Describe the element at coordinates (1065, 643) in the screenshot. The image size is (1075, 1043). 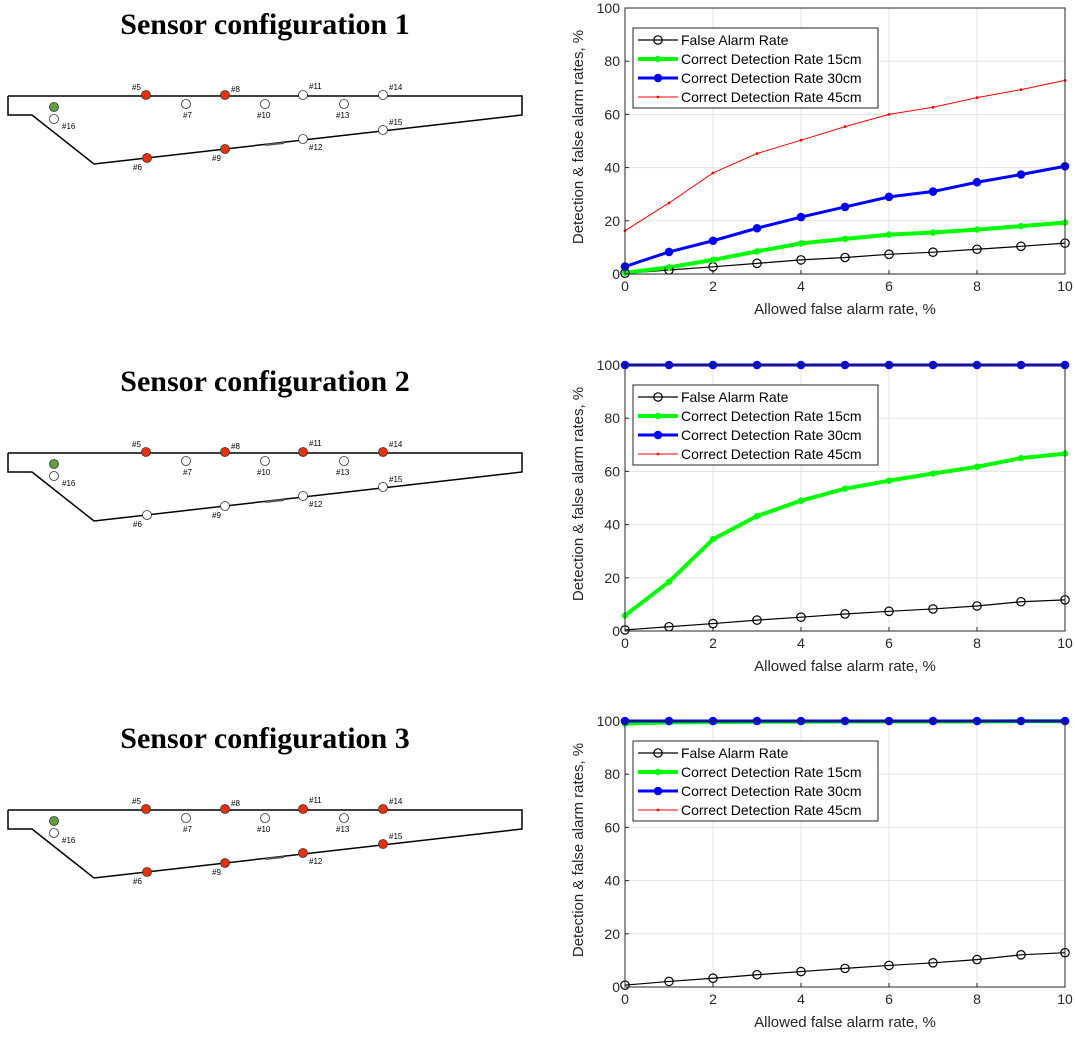
I see `chart2-x-tick-label: 10` at that location.